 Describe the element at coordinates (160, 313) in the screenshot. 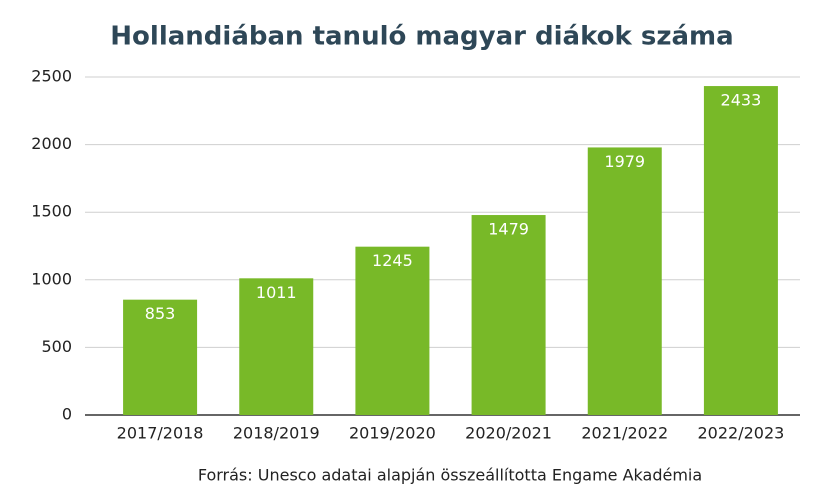

I see `value-label: 853` at that location.